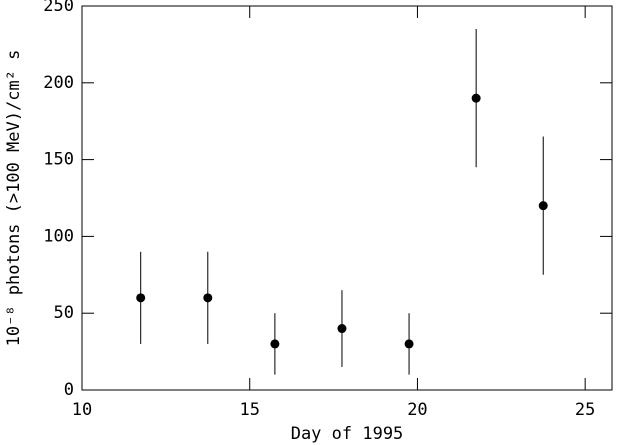 Image resolution: width=622 pixels, height=445 pixels. Describe the element at coordinates (58, 83) in the screenshot. I see `y-tick-label: 200` at that location.